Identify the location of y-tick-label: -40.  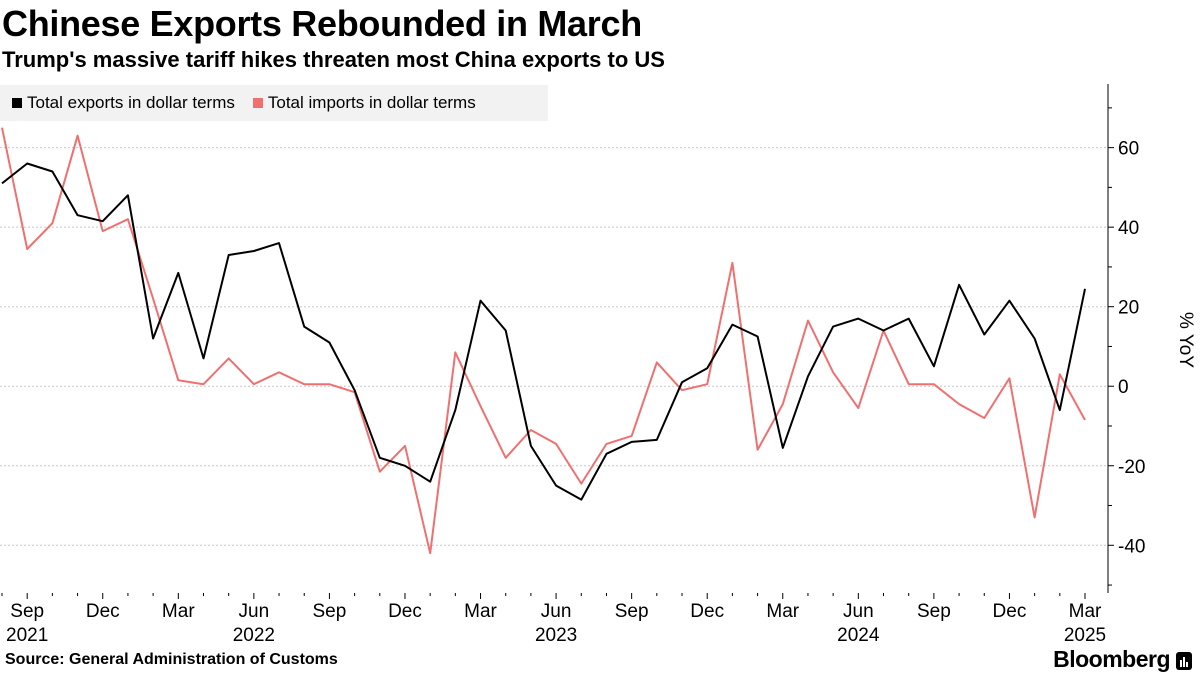
(1131, 546).